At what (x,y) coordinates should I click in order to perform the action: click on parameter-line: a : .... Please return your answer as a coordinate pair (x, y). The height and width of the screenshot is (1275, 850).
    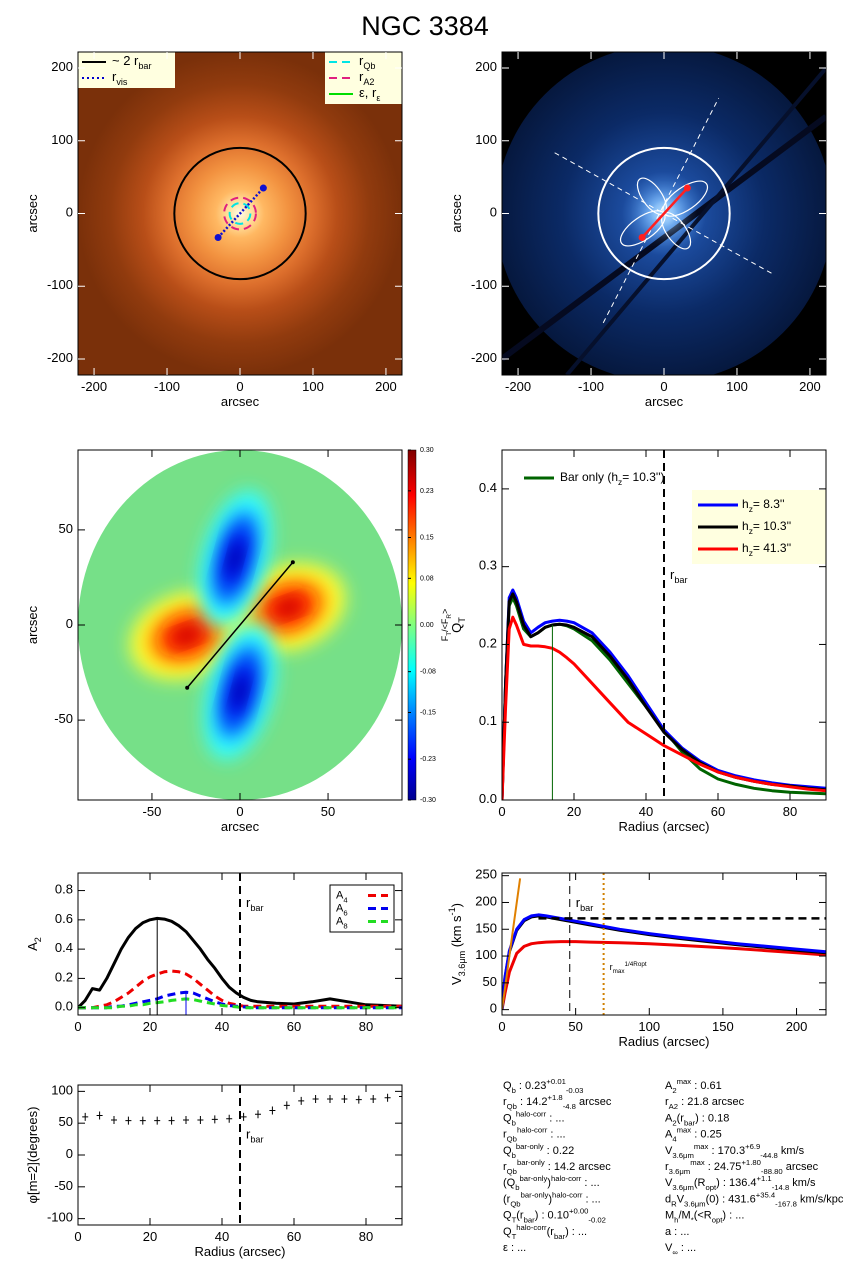
    Looking at the image, I should click on (677, 1232).